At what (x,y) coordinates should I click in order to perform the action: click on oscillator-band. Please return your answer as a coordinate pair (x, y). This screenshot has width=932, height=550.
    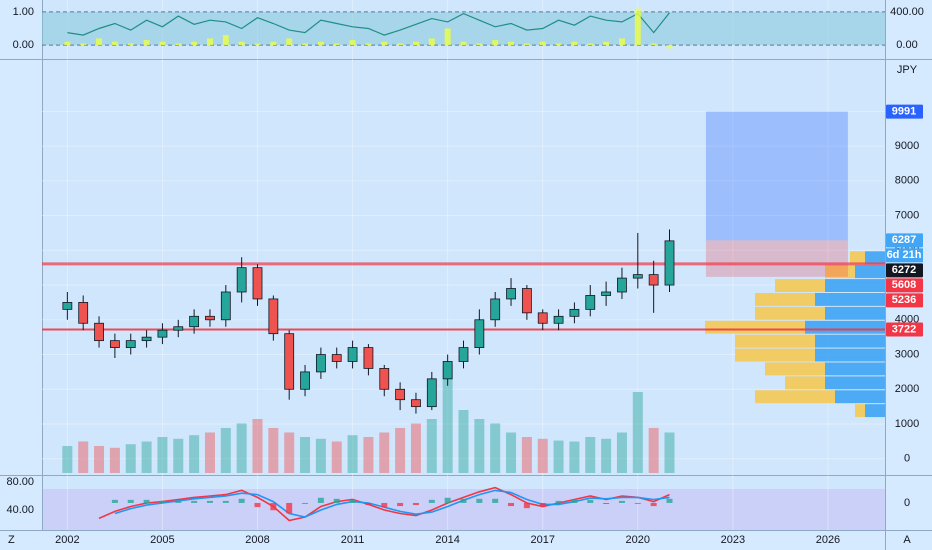
    Looking at the image, I should click on (463, 509).